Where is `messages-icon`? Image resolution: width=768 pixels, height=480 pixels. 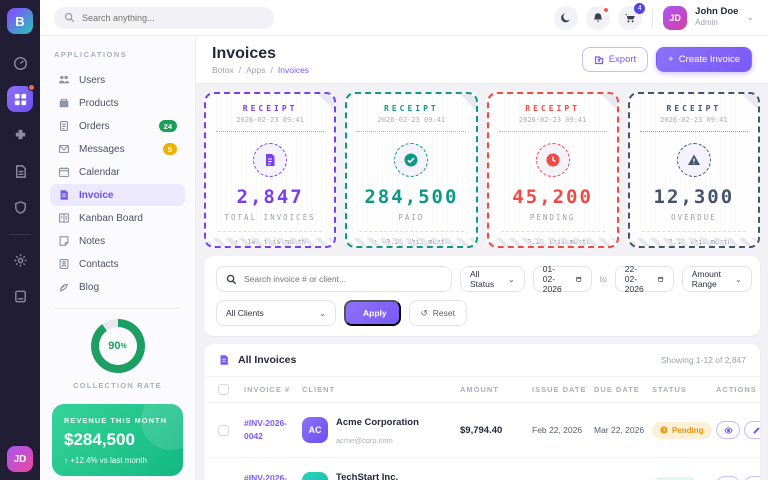
messages-icon is located at coordinates (64, 149).